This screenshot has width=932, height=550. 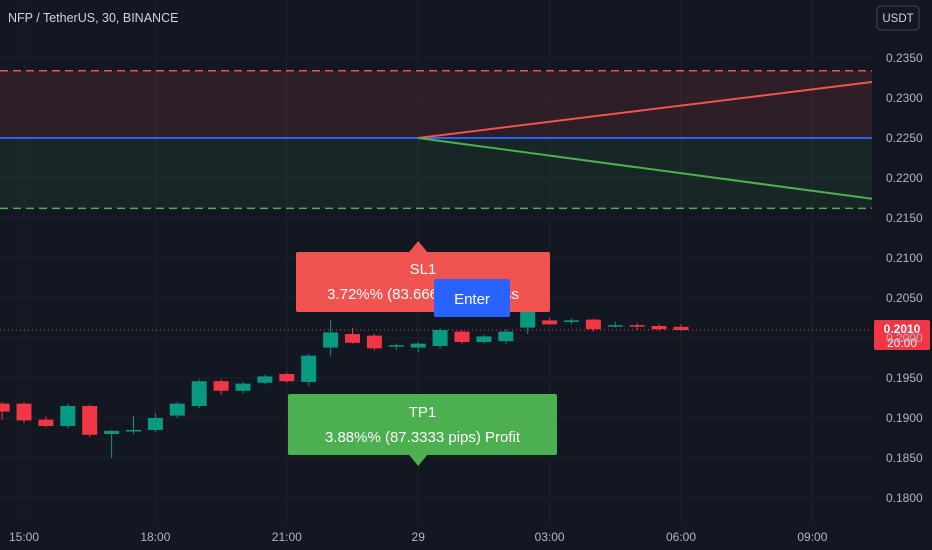 I want to click on y-tick-label: 0.1850, so click(x=904, y=458).